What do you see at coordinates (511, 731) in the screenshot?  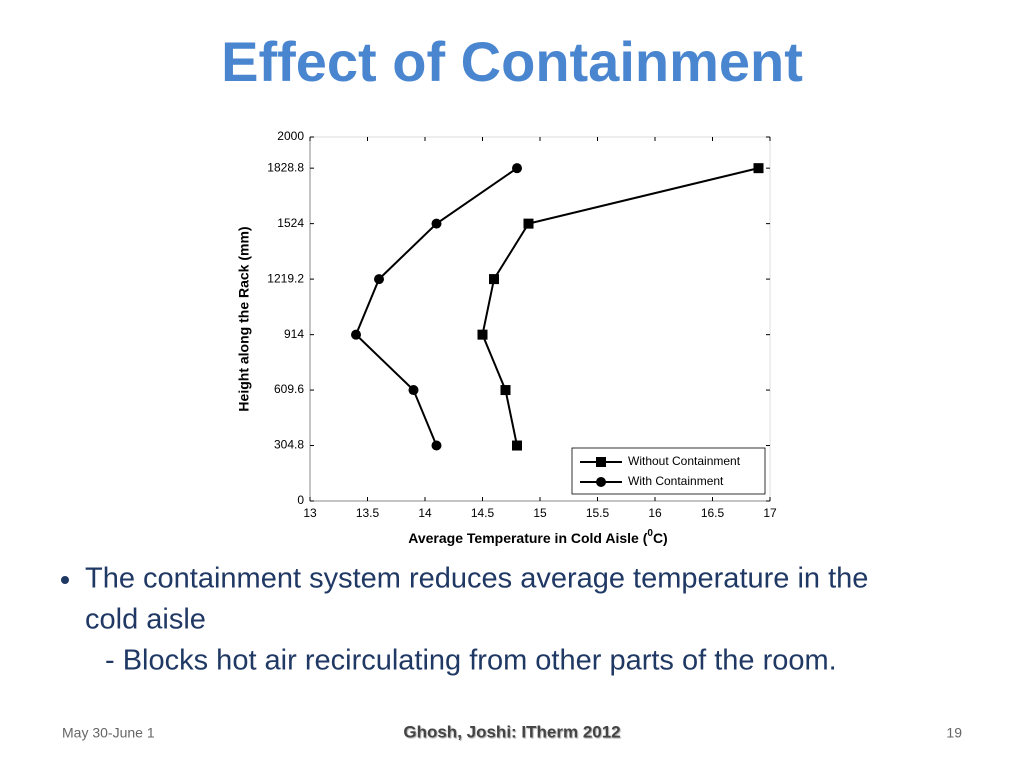 I see `footer-center: Ghosh, Joshi: ITherm 2012` at bounding box center [511, 731].